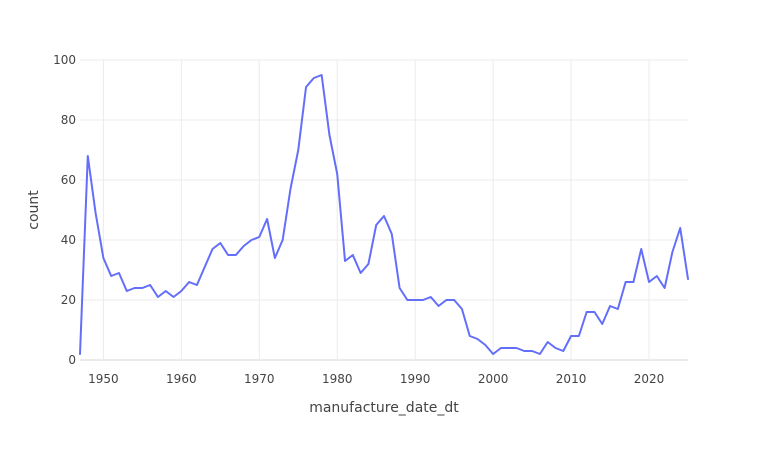  Describe the element at coordinates (34, 210) in the screenshot. I see `y-axis-title: count` at that location.